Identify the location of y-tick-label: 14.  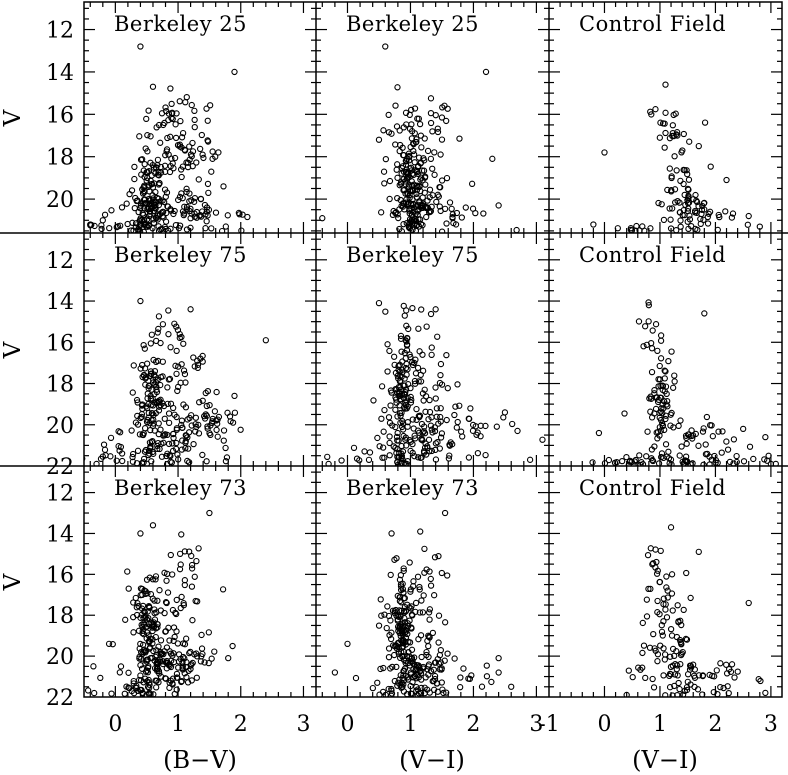
(60, 73).